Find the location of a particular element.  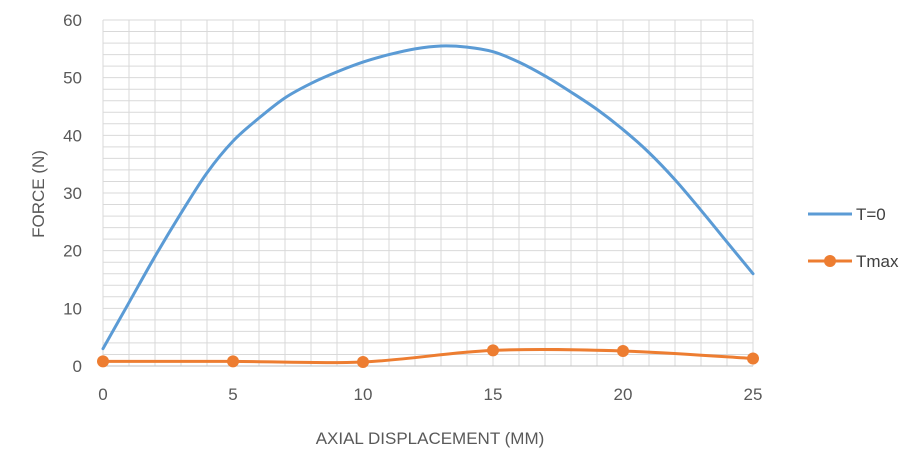

legend-label-tmax: Tmax is located at coordinates (877, 261).